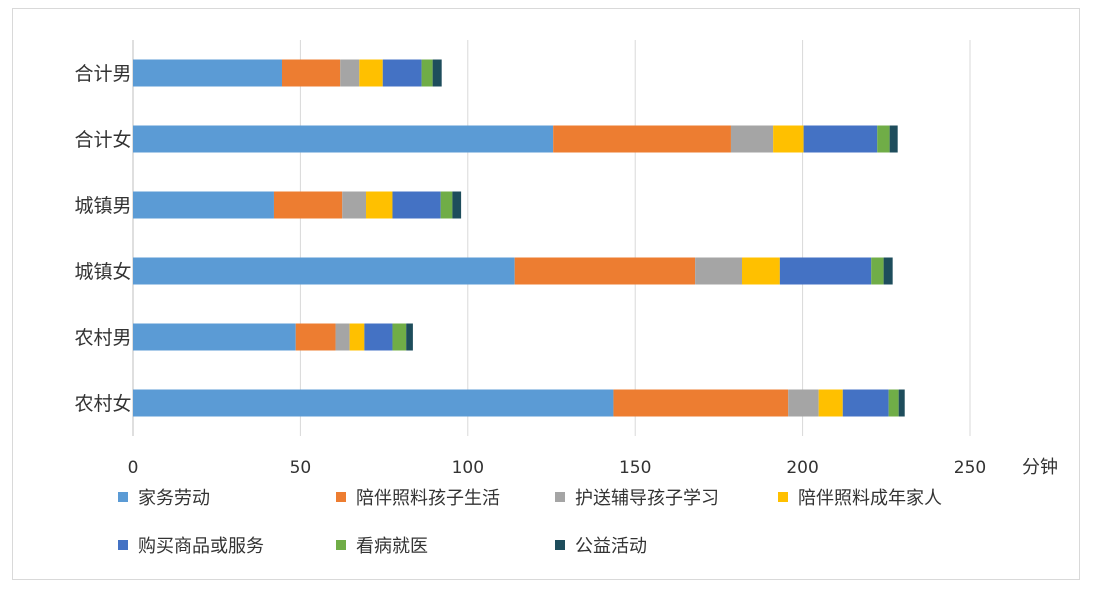  What do you see at coordinates (174, 498) in the screenshot?
I see `legend-label: 家务劳动` at bounding box center [174, 498].